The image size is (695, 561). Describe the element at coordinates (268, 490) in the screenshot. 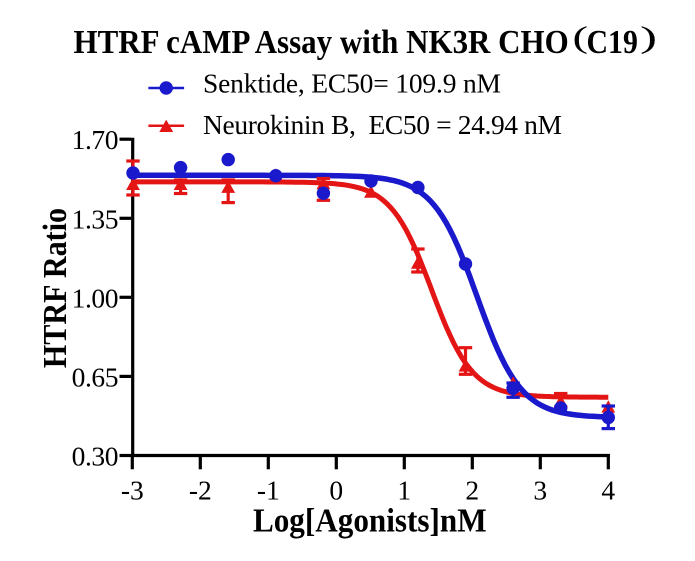

I see `svg-text: -1` at that location.